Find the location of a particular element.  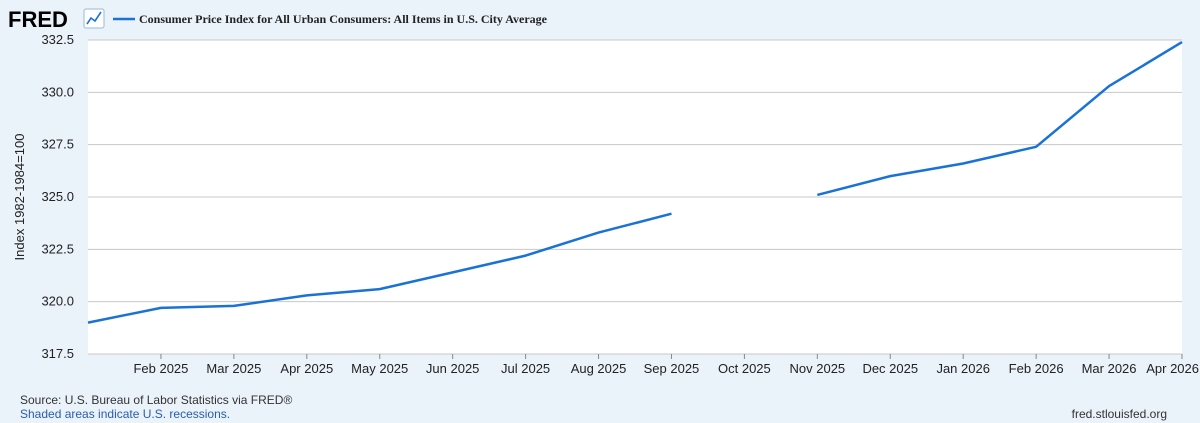

fred-logo: FRED is located at coordinates (56, 19).